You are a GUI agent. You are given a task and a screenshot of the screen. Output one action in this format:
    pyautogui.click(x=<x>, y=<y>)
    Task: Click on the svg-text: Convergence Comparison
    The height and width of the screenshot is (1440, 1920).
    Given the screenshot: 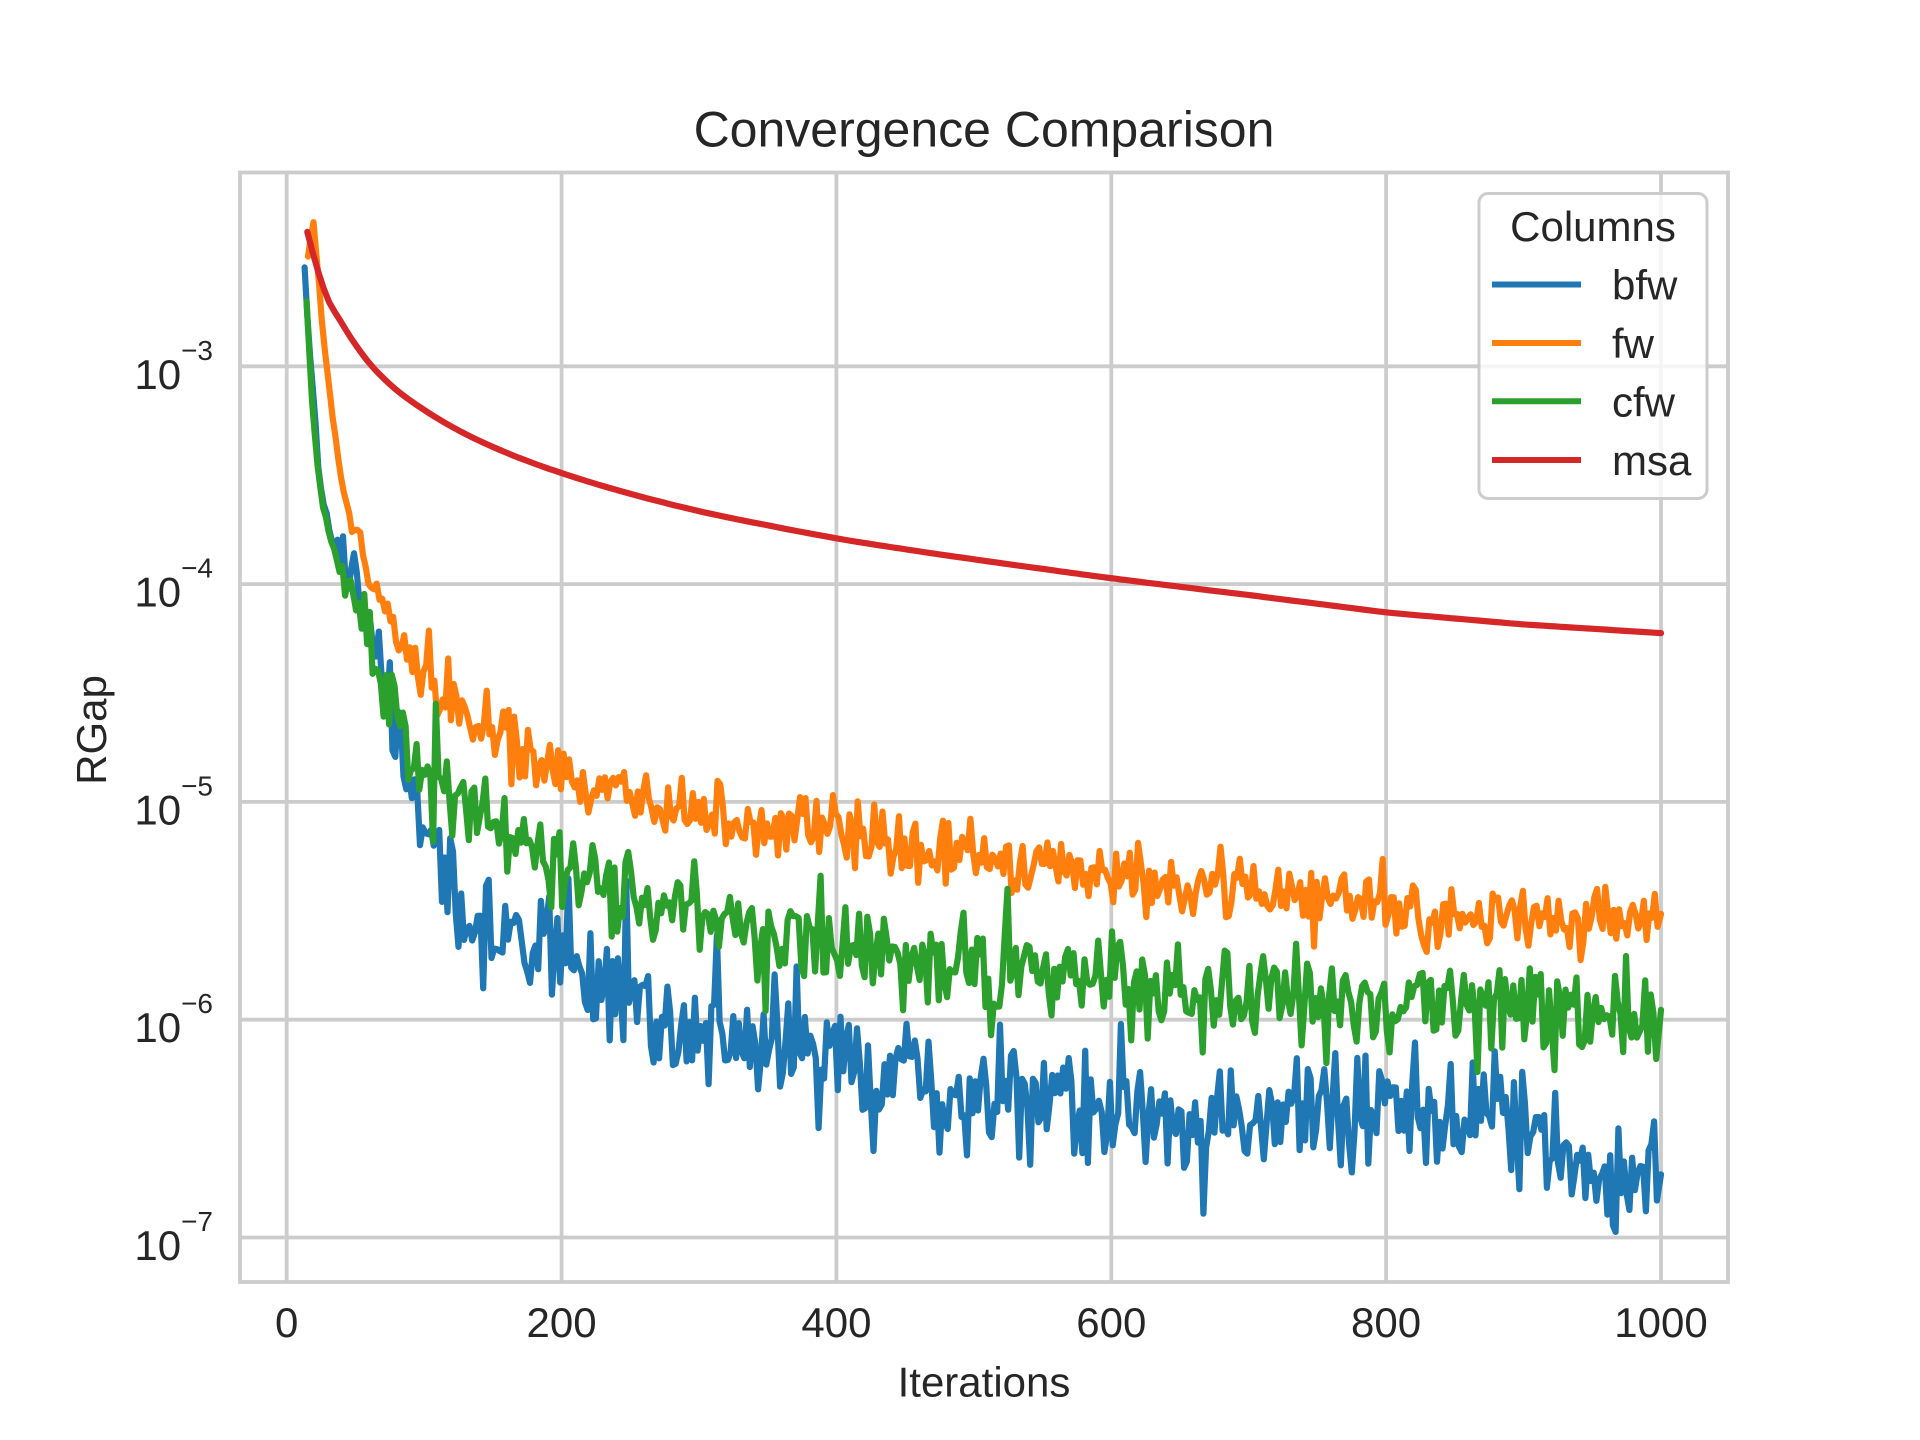 What is the action you would take?
    pyautogui.click(x=984, y=130)
    